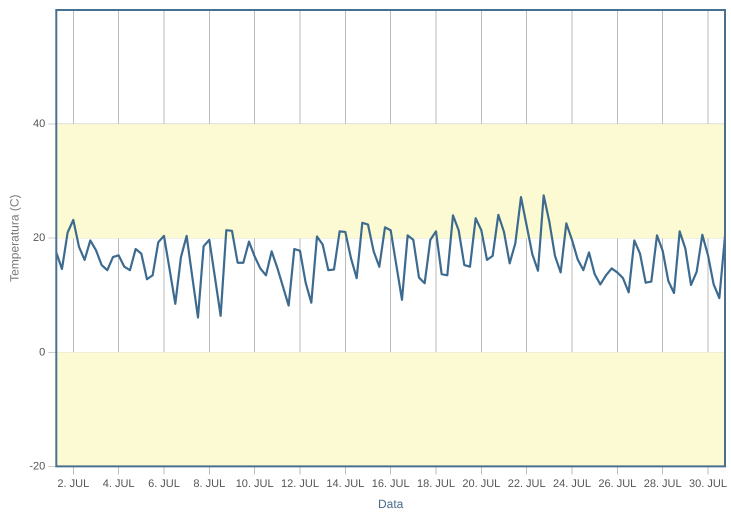  Describe the element at coordinates (527, 484) in the screenshot. I see `x-tick-label: 22. JUL` at that location.